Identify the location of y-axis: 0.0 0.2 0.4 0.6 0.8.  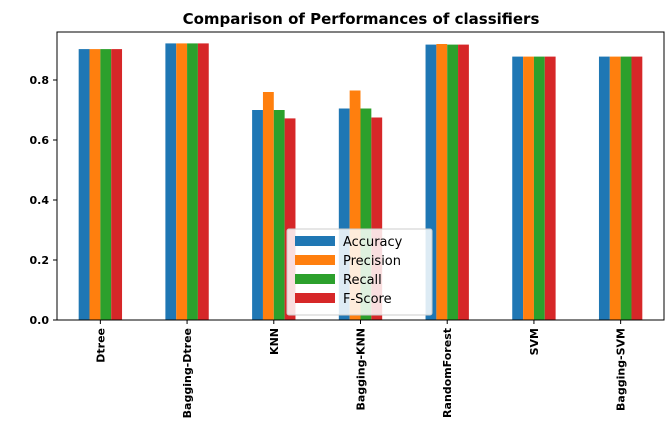
(43, 200).